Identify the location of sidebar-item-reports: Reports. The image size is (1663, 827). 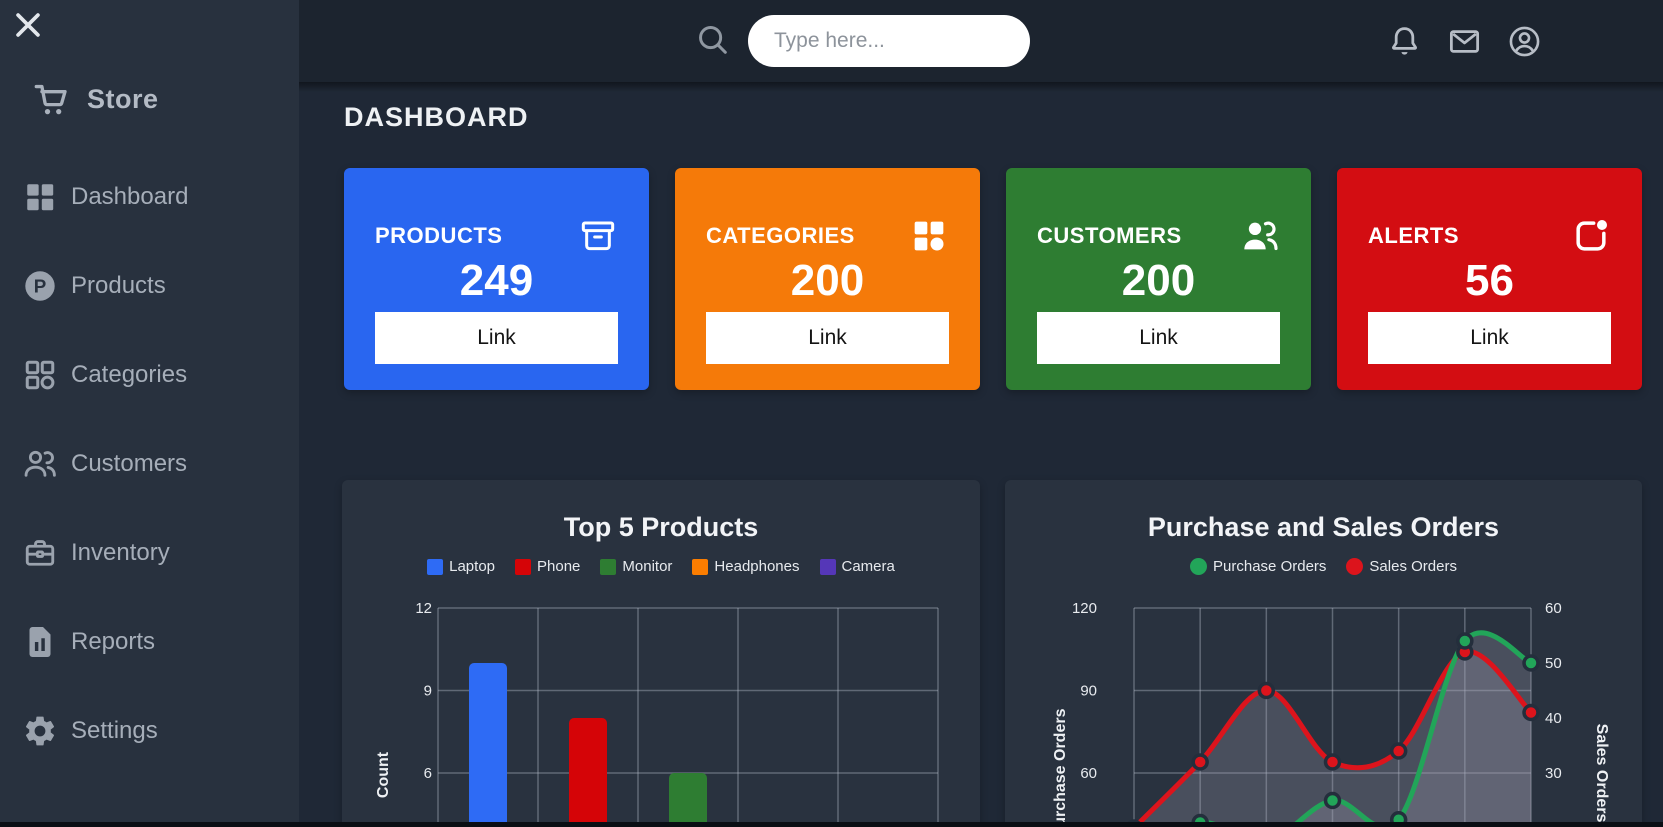
(160, 642).